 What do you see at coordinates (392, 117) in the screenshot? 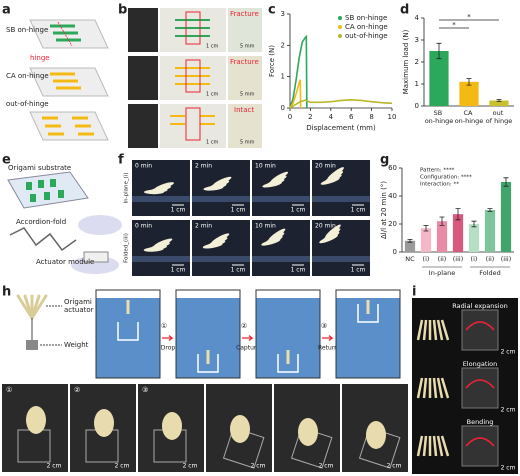
I see `x-tick-label: 10` at bounding box center [392, 117].